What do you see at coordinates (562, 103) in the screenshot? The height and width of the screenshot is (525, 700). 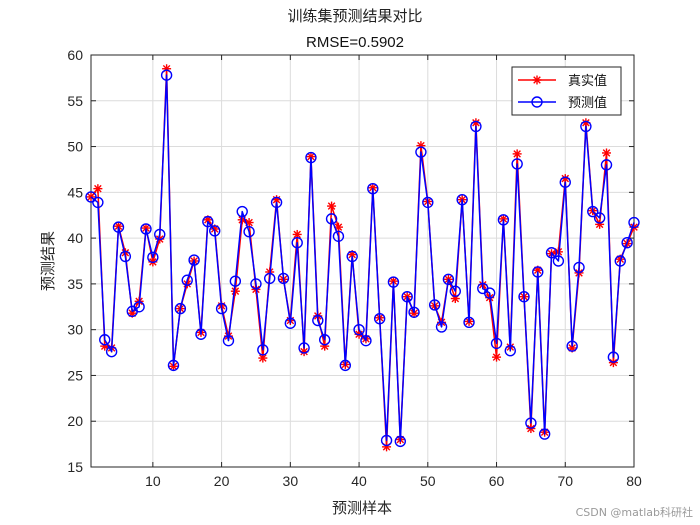 I see `legend-item-pred: 预测值` at bounding box center [562, 103].